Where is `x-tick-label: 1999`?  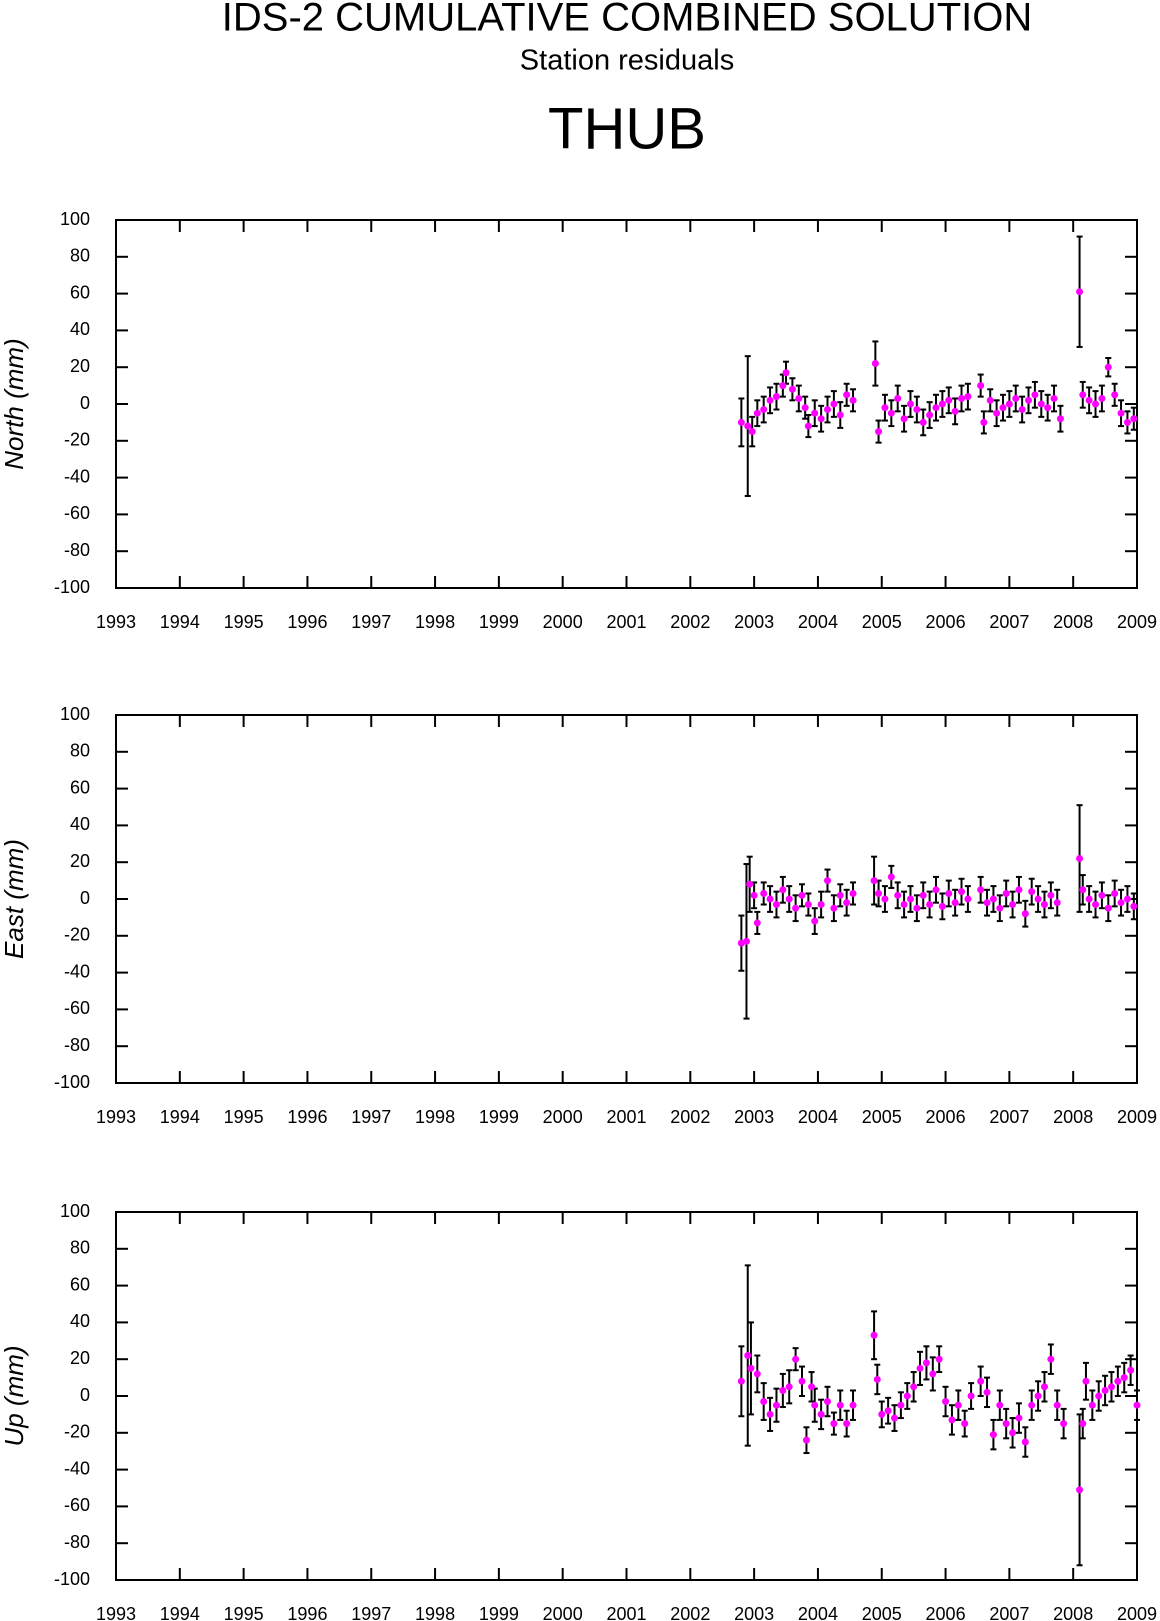
x-tick-label: 1999 is located at coordinates (499, 622).